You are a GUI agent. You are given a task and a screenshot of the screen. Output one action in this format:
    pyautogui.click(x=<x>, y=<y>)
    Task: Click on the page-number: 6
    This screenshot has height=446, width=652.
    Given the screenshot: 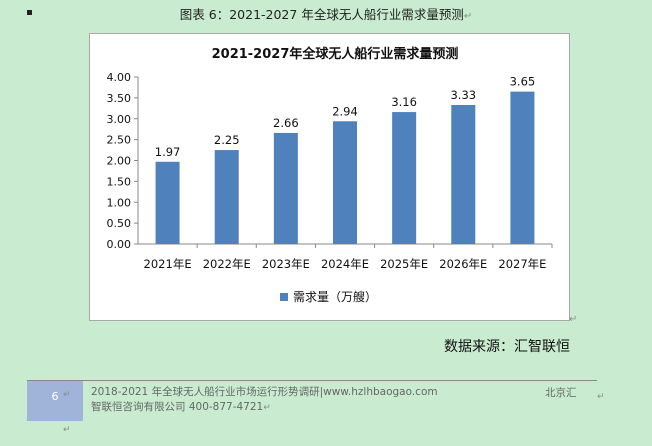 What is the action you would take?
    pyautogui.click(x=55, y=396)
    